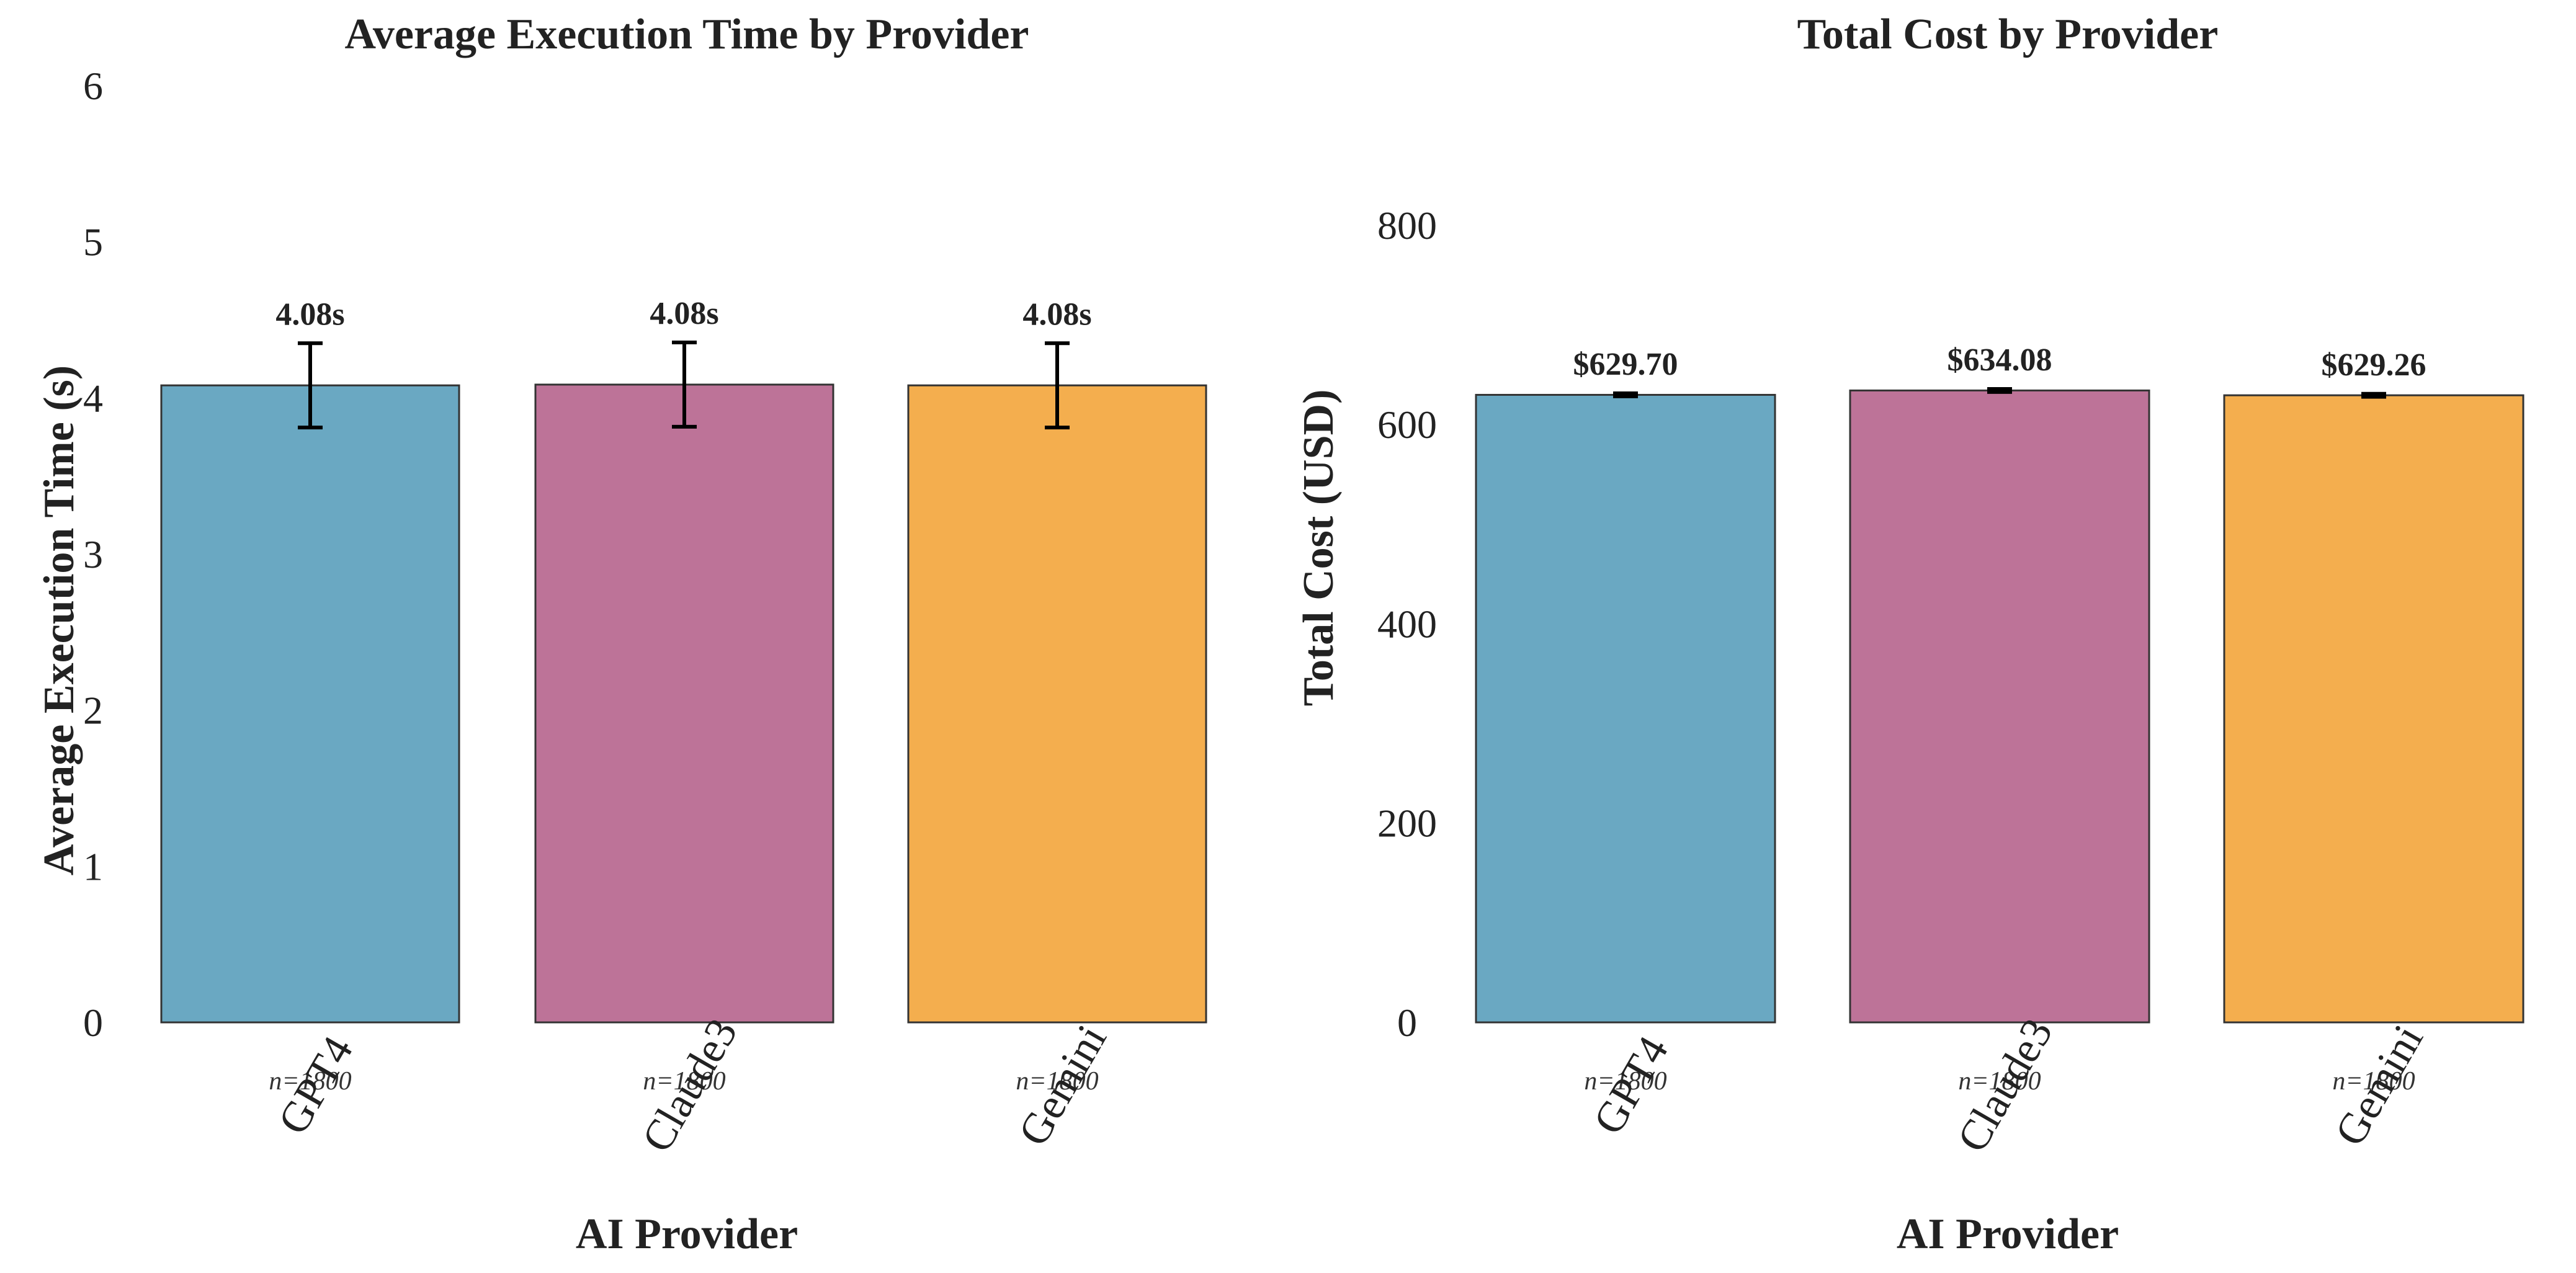  Describe the element at coordinates (93, 866) in the screenshot. I see `y-tick-label: 1` at that location.